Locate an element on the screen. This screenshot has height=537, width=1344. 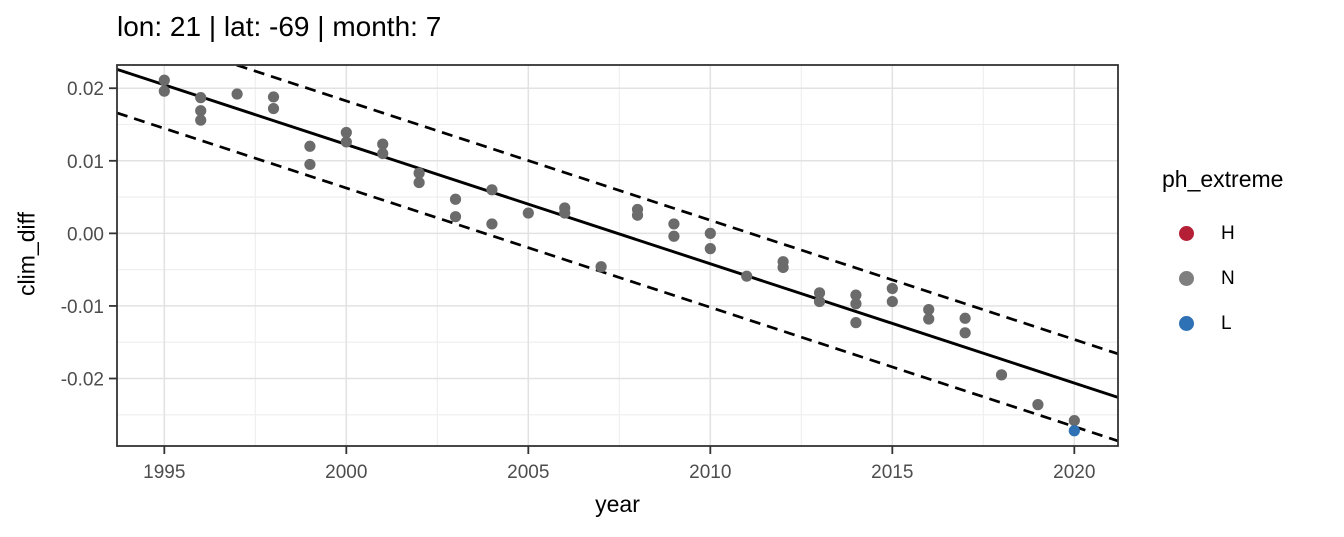
y-tick-label: 0.01 is located at coordinates (85, 162).